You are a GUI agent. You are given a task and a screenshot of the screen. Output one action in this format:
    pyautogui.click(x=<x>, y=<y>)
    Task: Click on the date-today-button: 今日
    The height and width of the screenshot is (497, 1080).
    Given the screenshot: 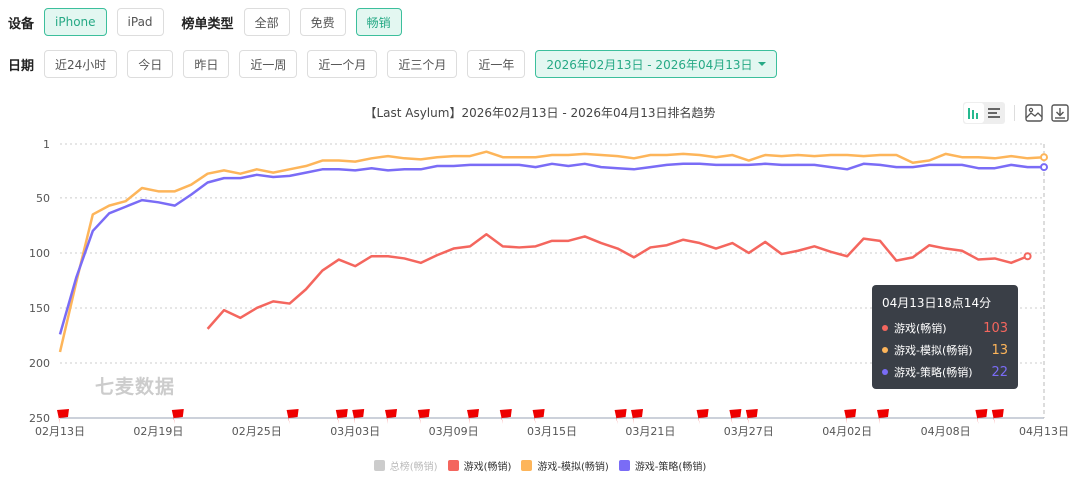 What is the action you would take?
    pyautogui.click(x=150, y=64)
    